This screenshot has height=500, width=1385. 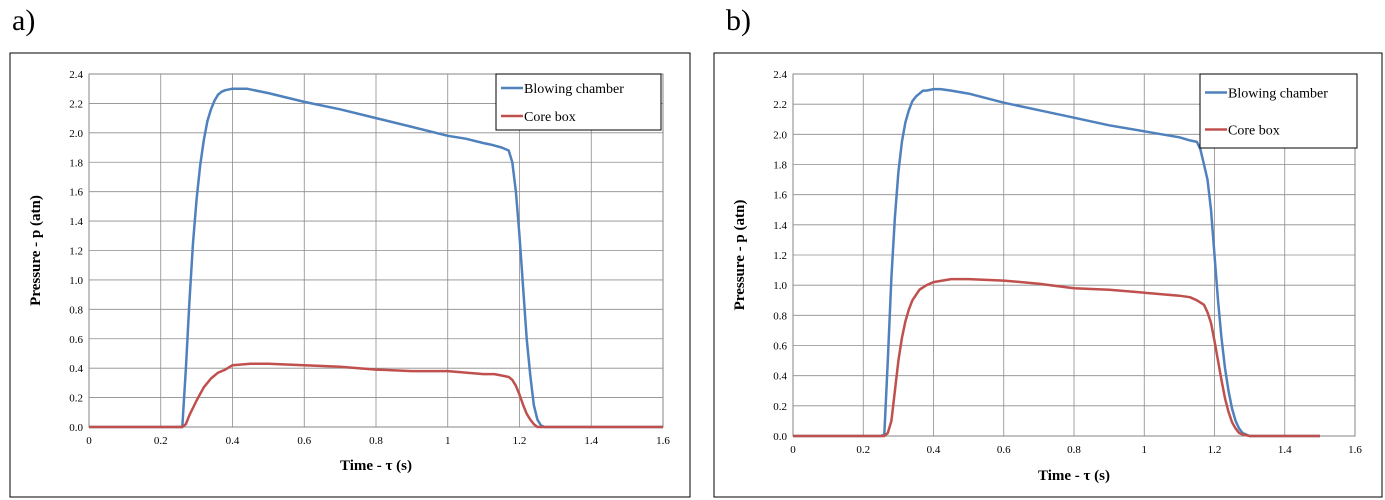 I want to click on panel-label-b: b), so click(x=738, y=20).